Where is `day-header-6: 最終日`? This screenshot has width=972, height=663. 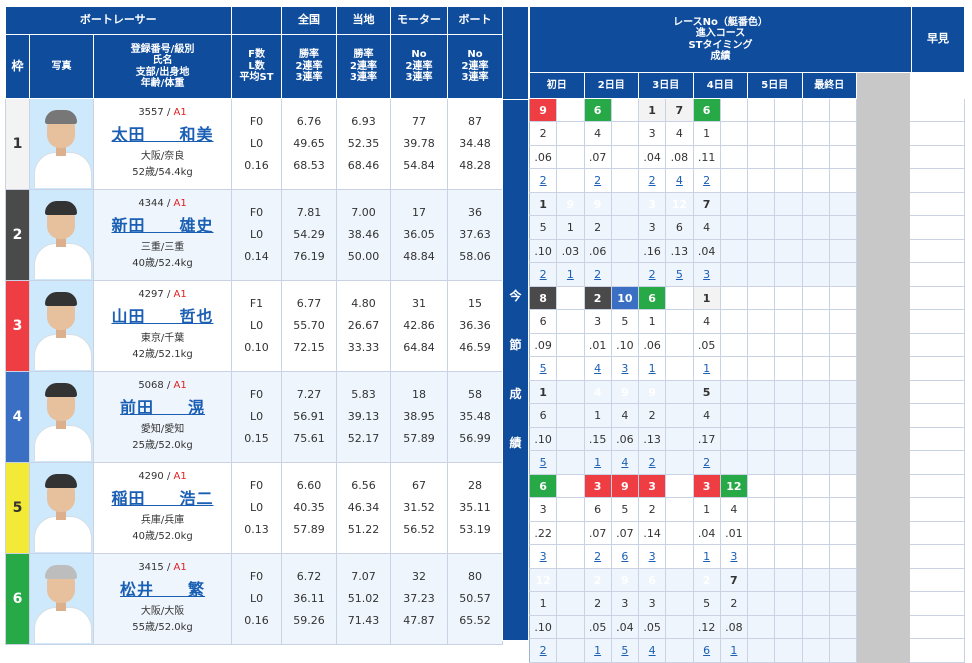 day-header-6: 最終日 is located at coordinates (829, 85).